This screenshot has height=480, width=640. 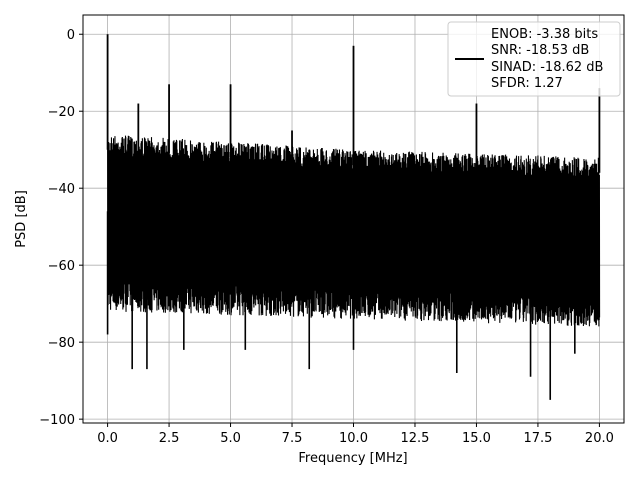 I want to click on legend-box, so click(x=534, y=59).